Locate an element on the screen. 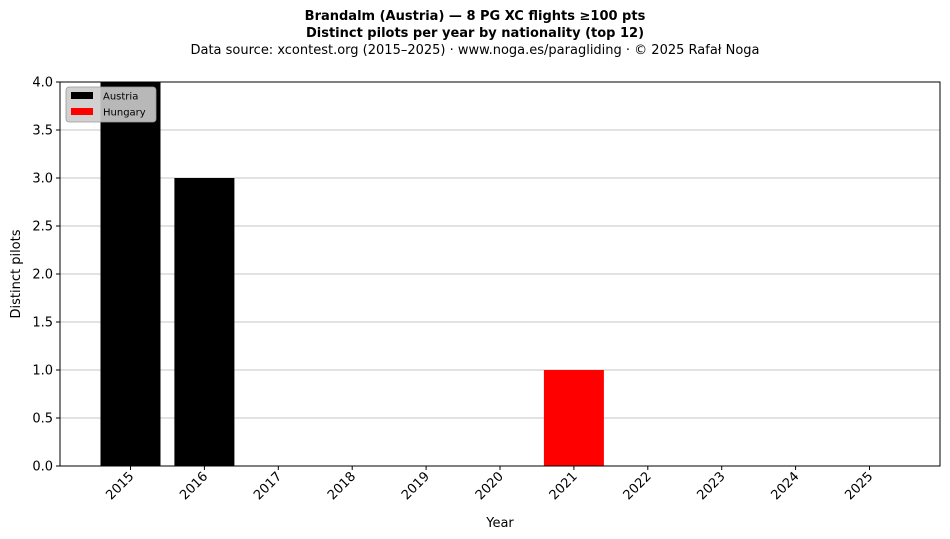 This screenshot has width=950, height=539. y-tick-label: 4.0 is located at coordinates (42, 83).